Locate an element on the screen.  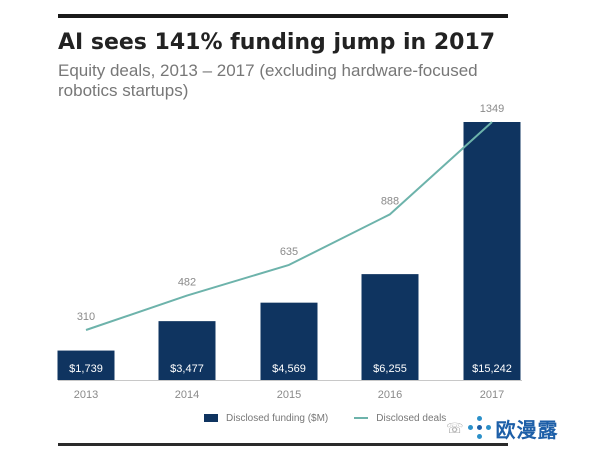
bar-label-2015: $4,569 is located at coordinates (289, 369).